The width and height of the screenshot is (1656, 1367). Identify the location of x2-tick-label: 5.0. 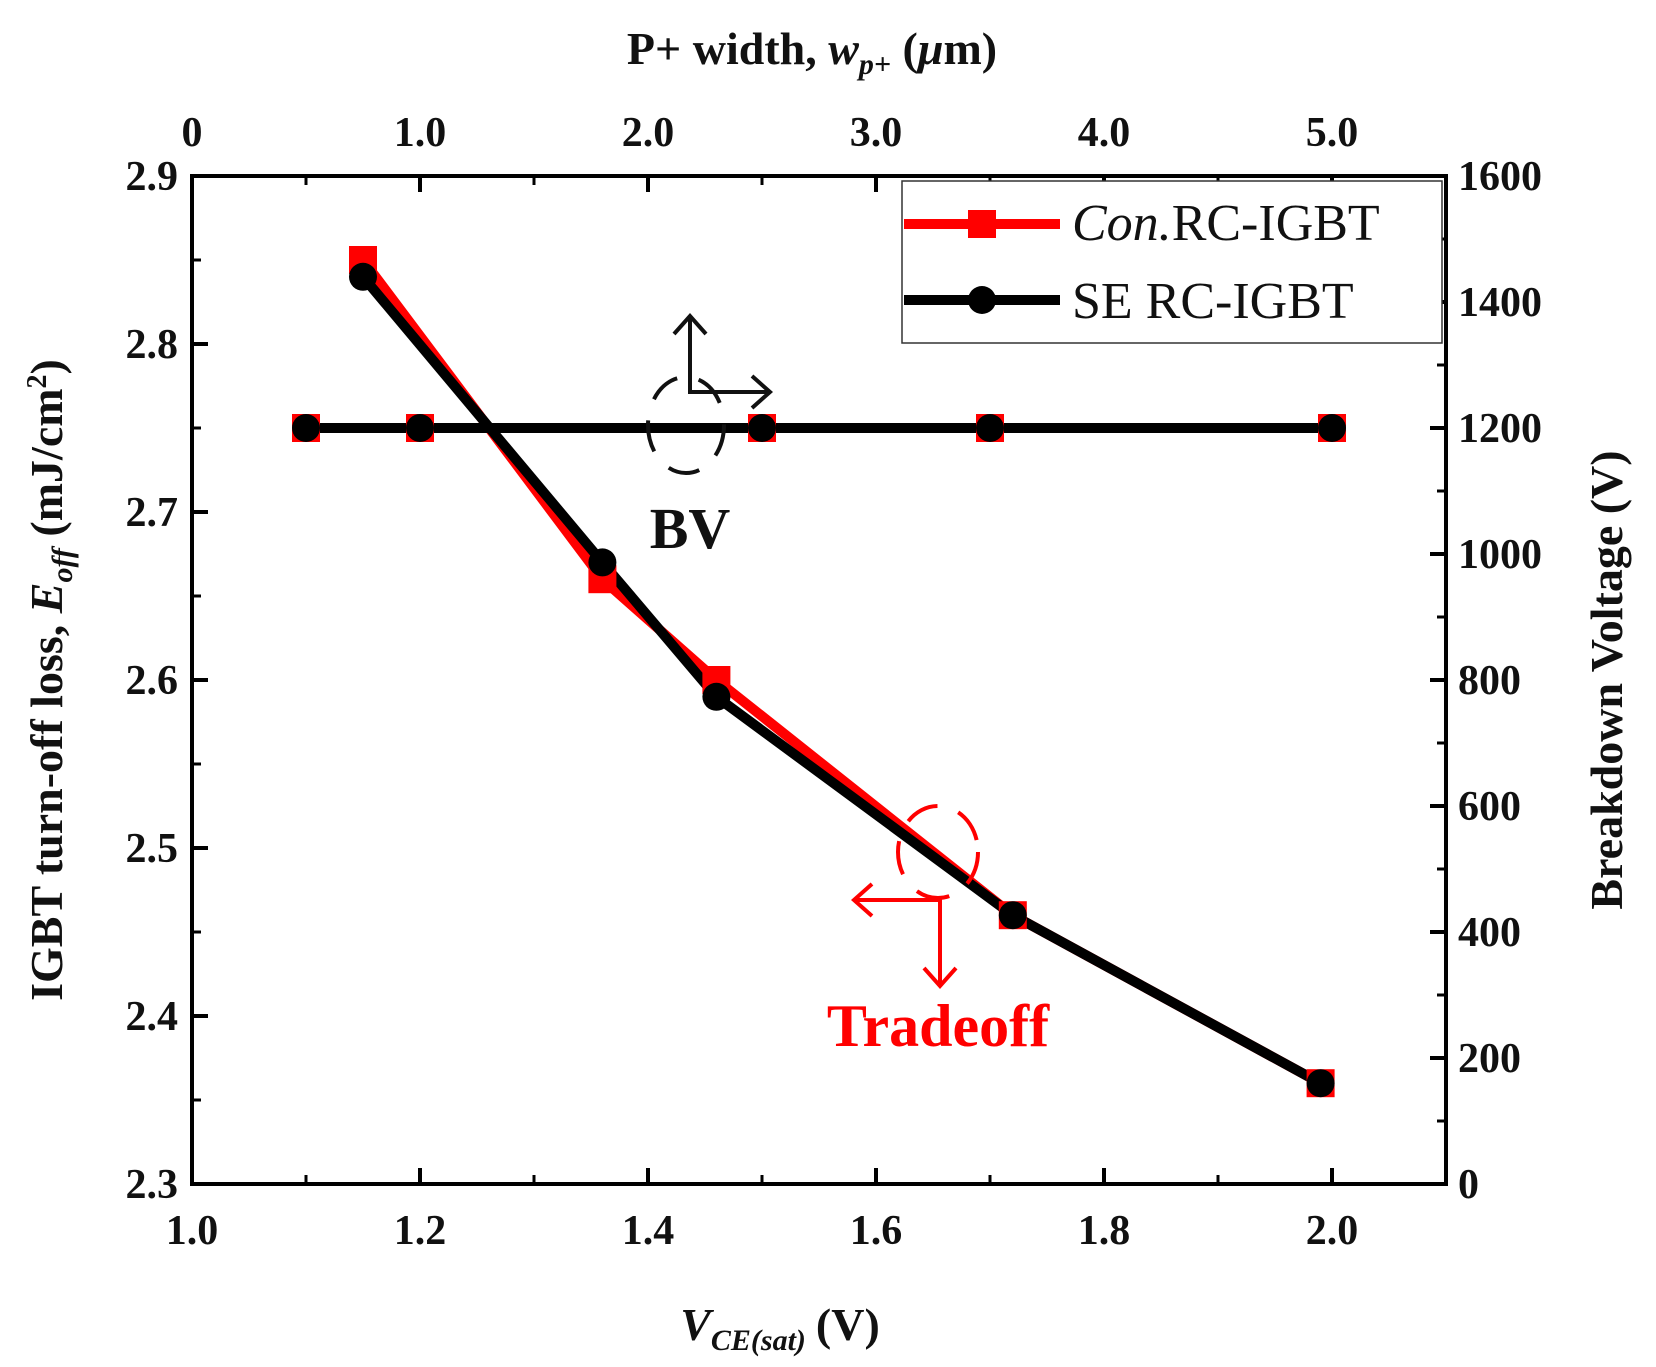
(1332, 133).